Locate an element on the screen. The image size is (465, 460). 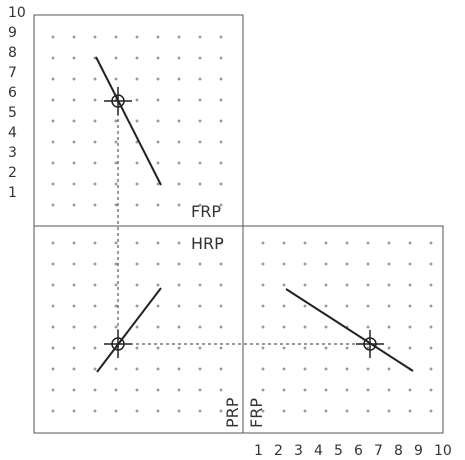
horizontal-dot-grid is located at coordinates (137, 327).